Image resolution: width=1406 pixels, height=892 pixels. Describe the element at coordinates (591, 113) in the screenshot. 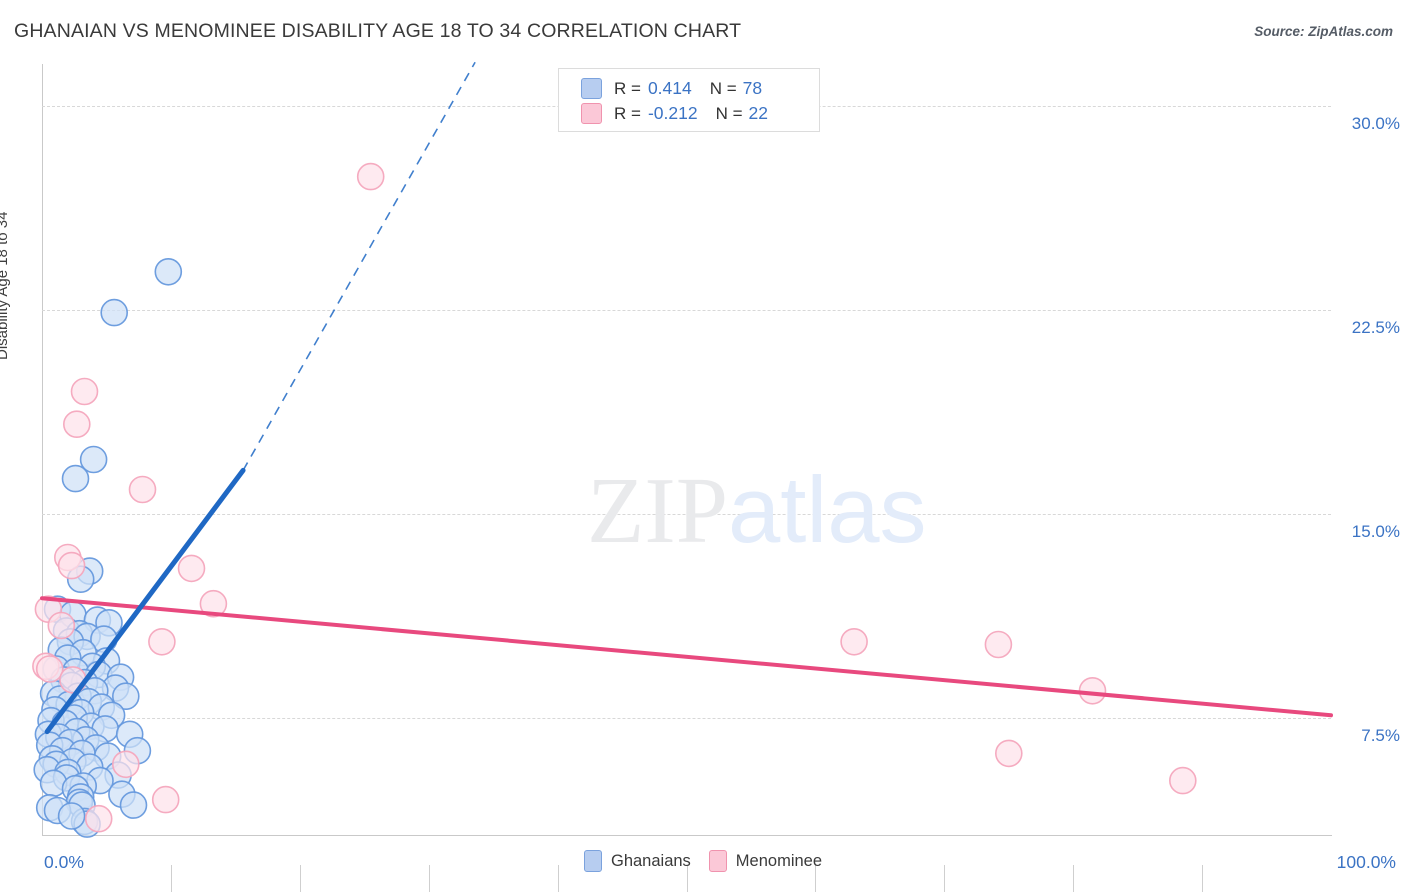

I see `legend-swatch-menominee` at that location.